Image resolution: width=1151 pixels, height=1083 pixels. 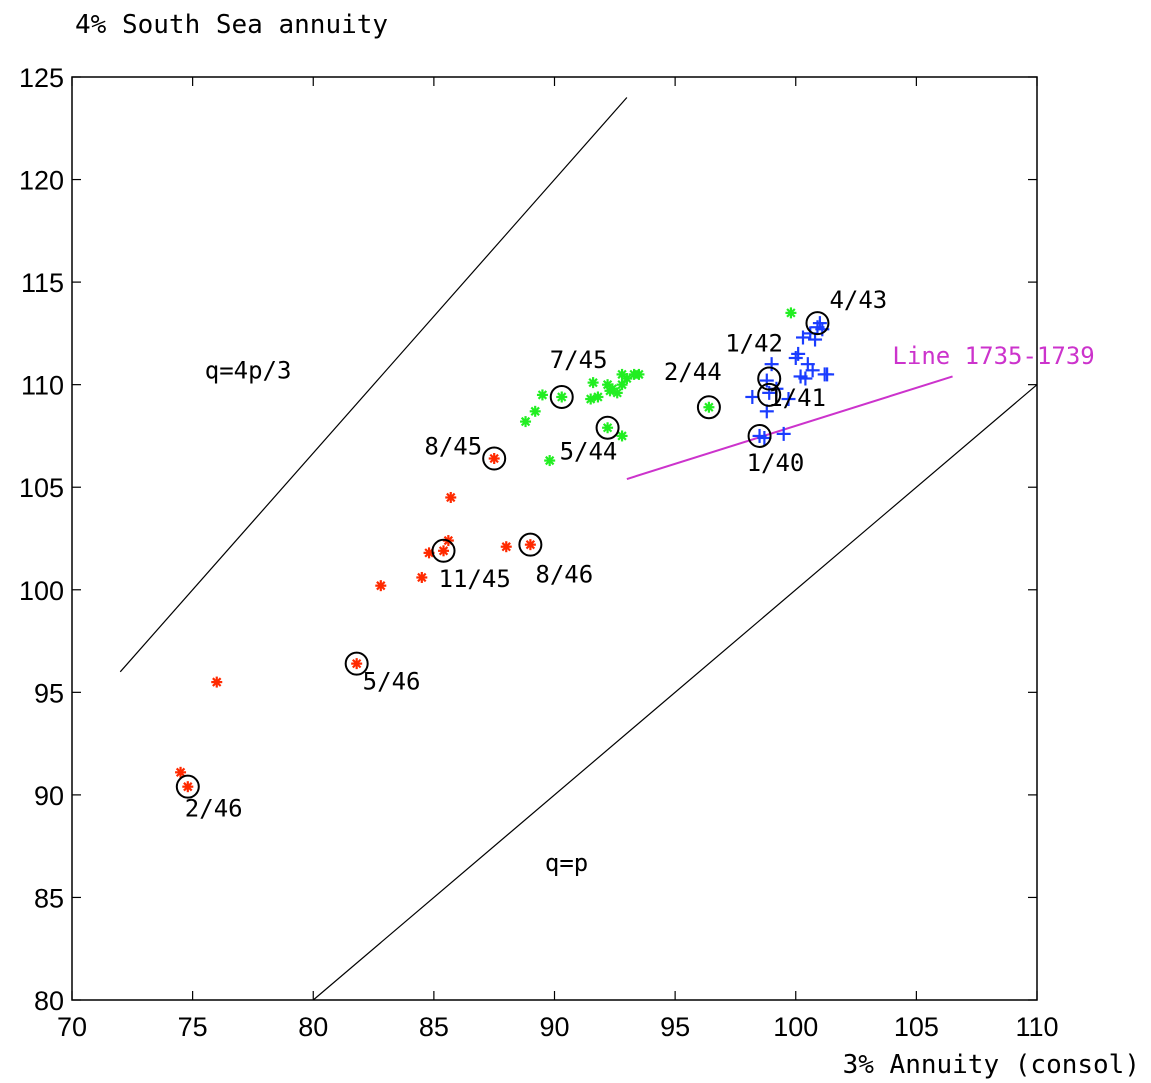 What do you see at coordinates (42, 386) in the screenshot?
I see `y-tick-label: 110` at bounding box center [42, 386].